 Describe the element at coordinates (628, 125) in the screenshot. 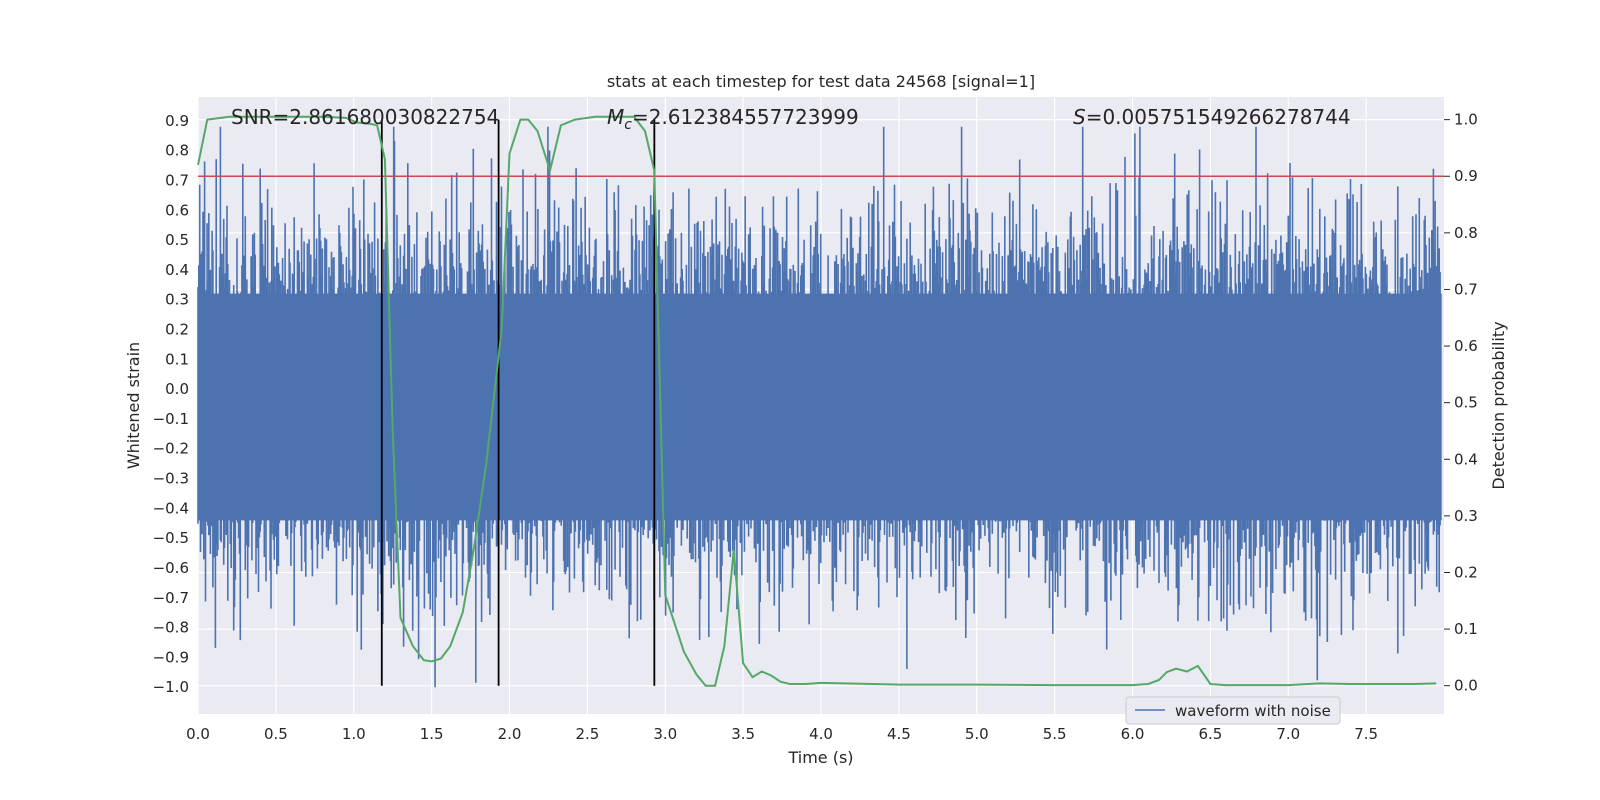

I see `chirp-mass-subscript: c` at that location.